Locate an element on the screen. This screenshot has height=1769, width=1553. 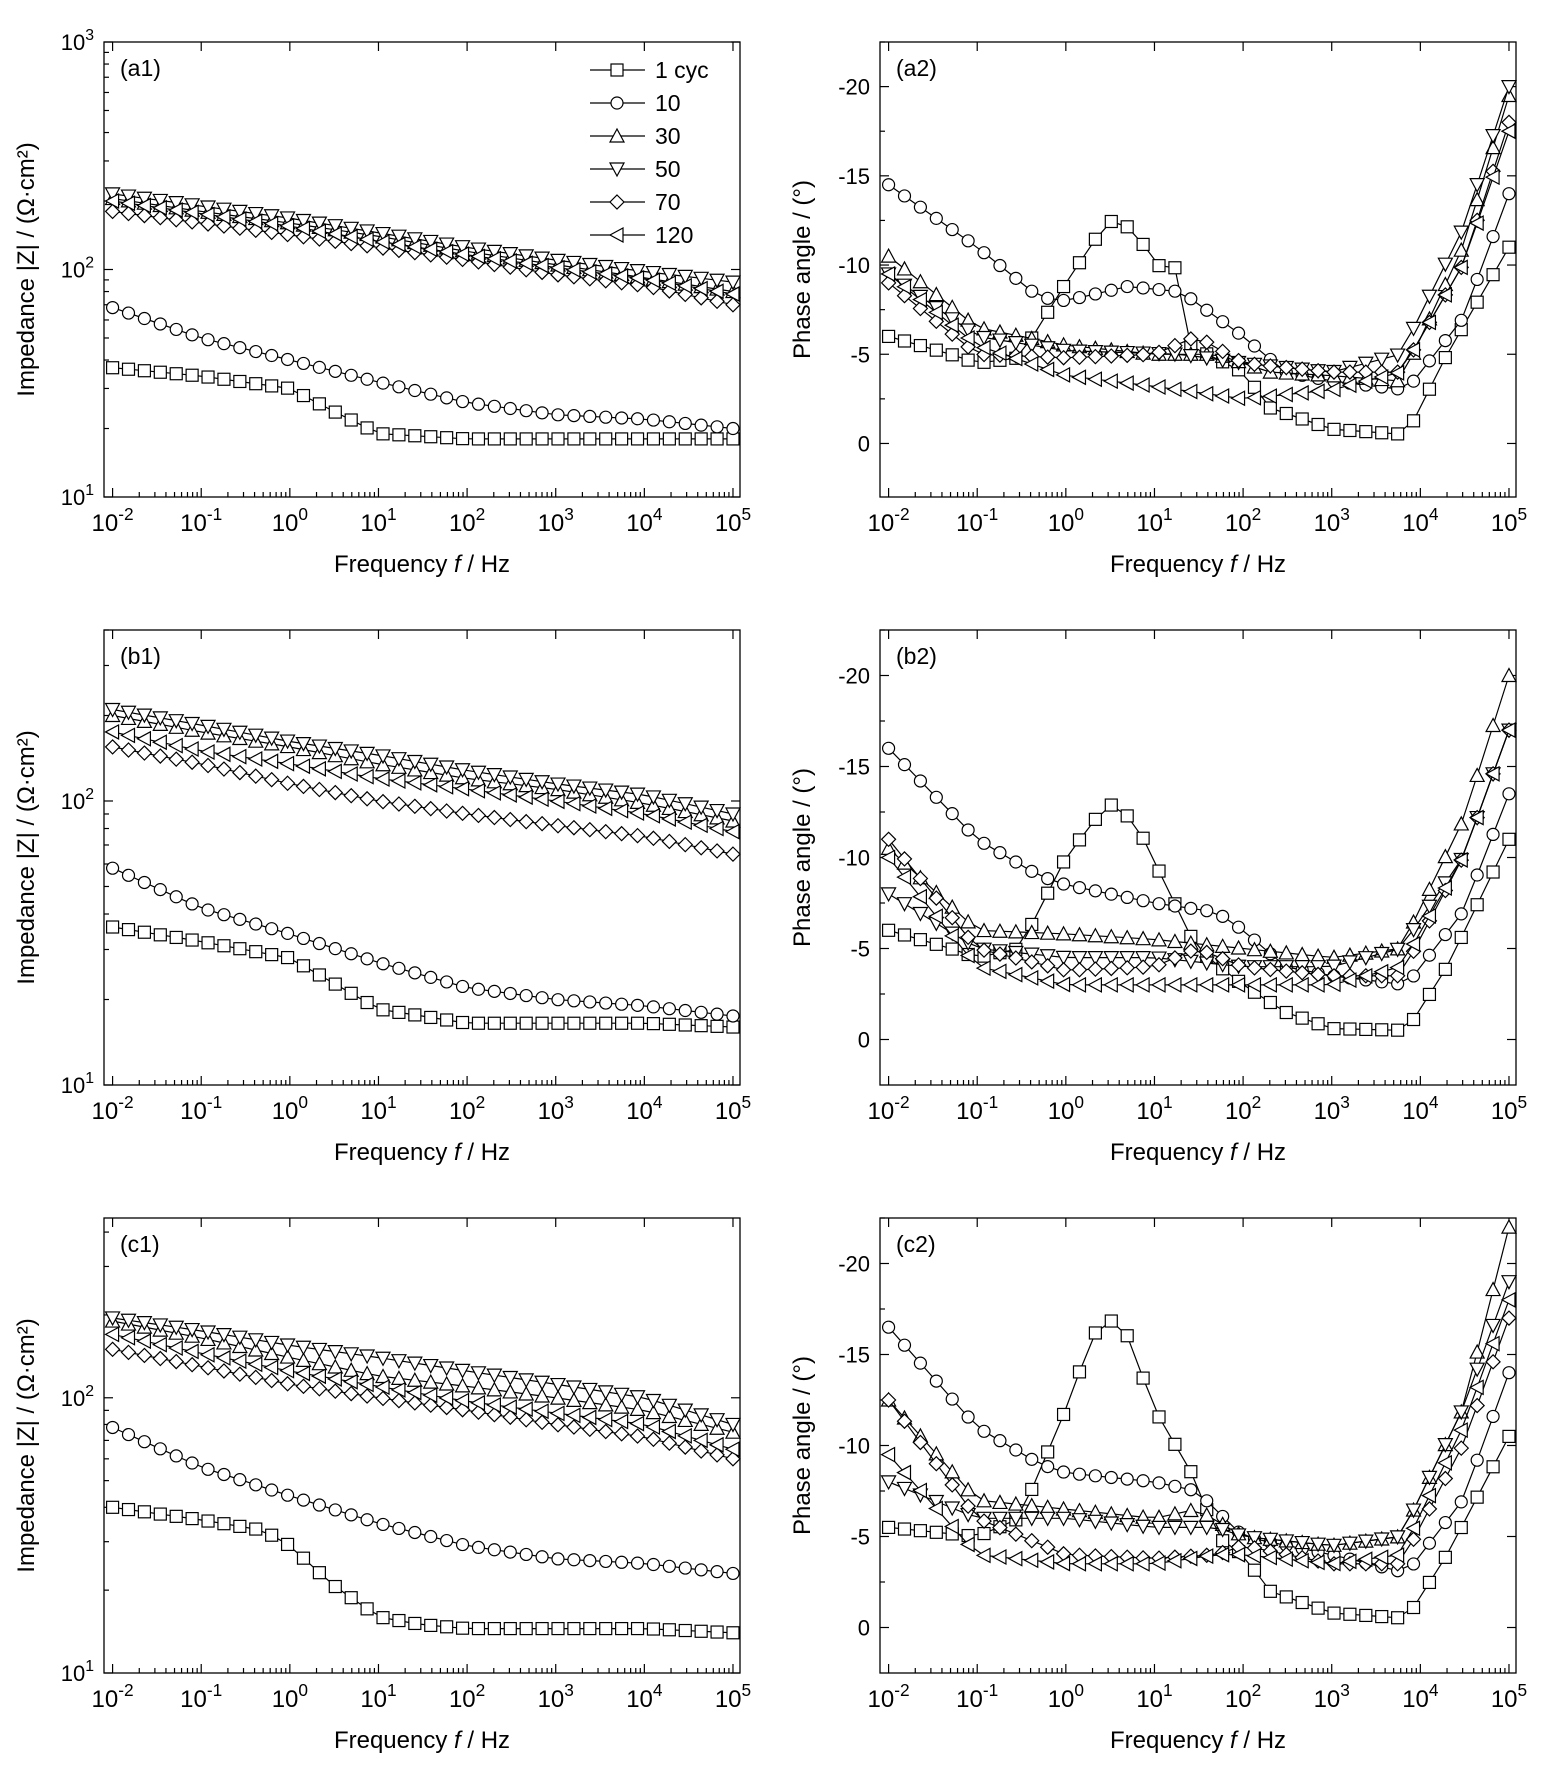
panel-label: (b1) is located at coordinates (140, 656).